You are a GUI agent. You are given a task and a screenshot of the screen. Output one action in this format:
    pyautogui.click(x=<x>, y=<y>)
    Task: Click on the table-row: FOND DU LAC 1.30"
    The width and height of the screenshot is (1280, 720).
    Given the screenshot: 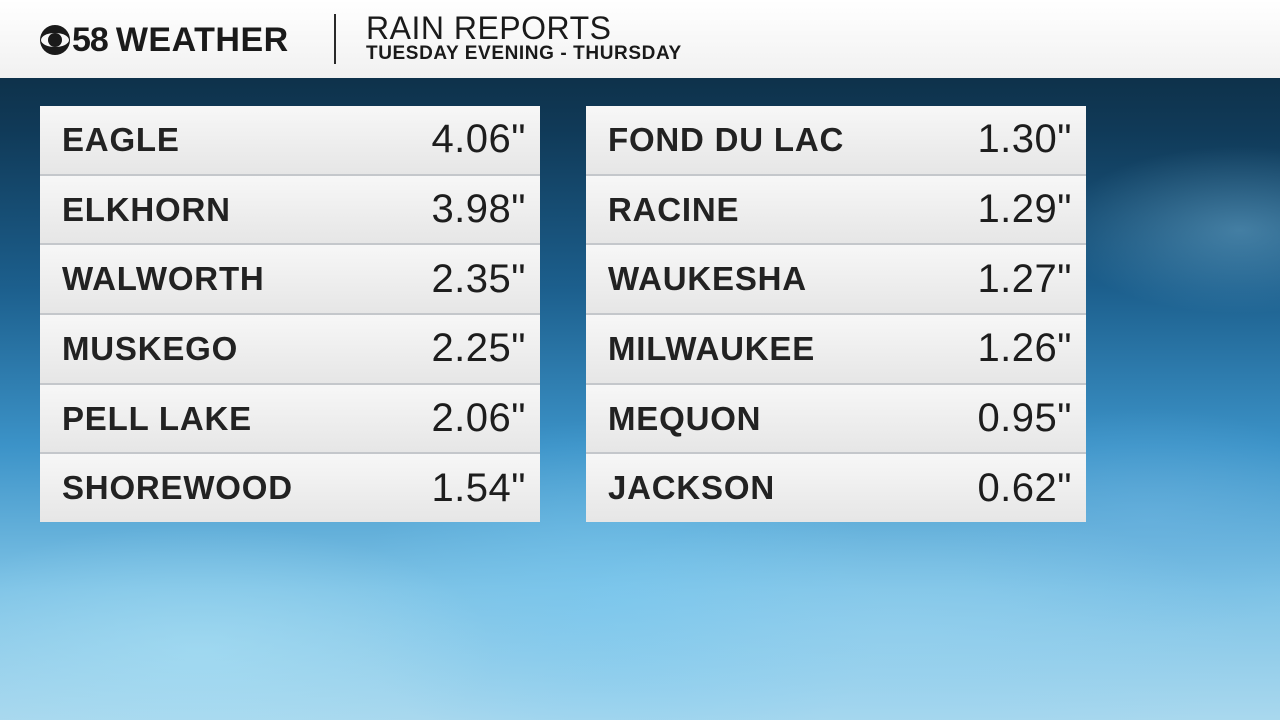 What is the action you would take?
    pyautogui.click(x=836, y=141)
    